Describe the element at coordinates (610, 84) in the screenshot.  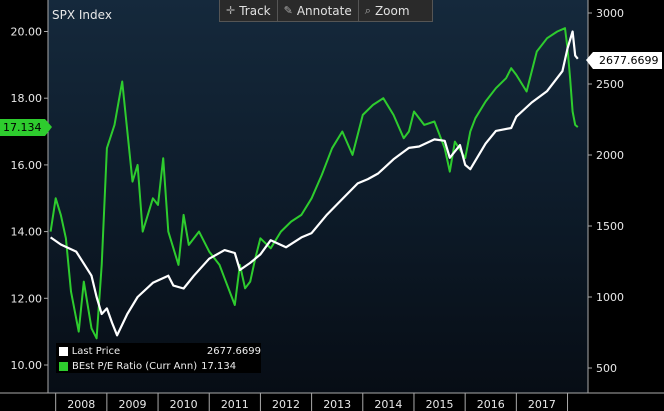
I see `right-tick-label: 2500` at that location.